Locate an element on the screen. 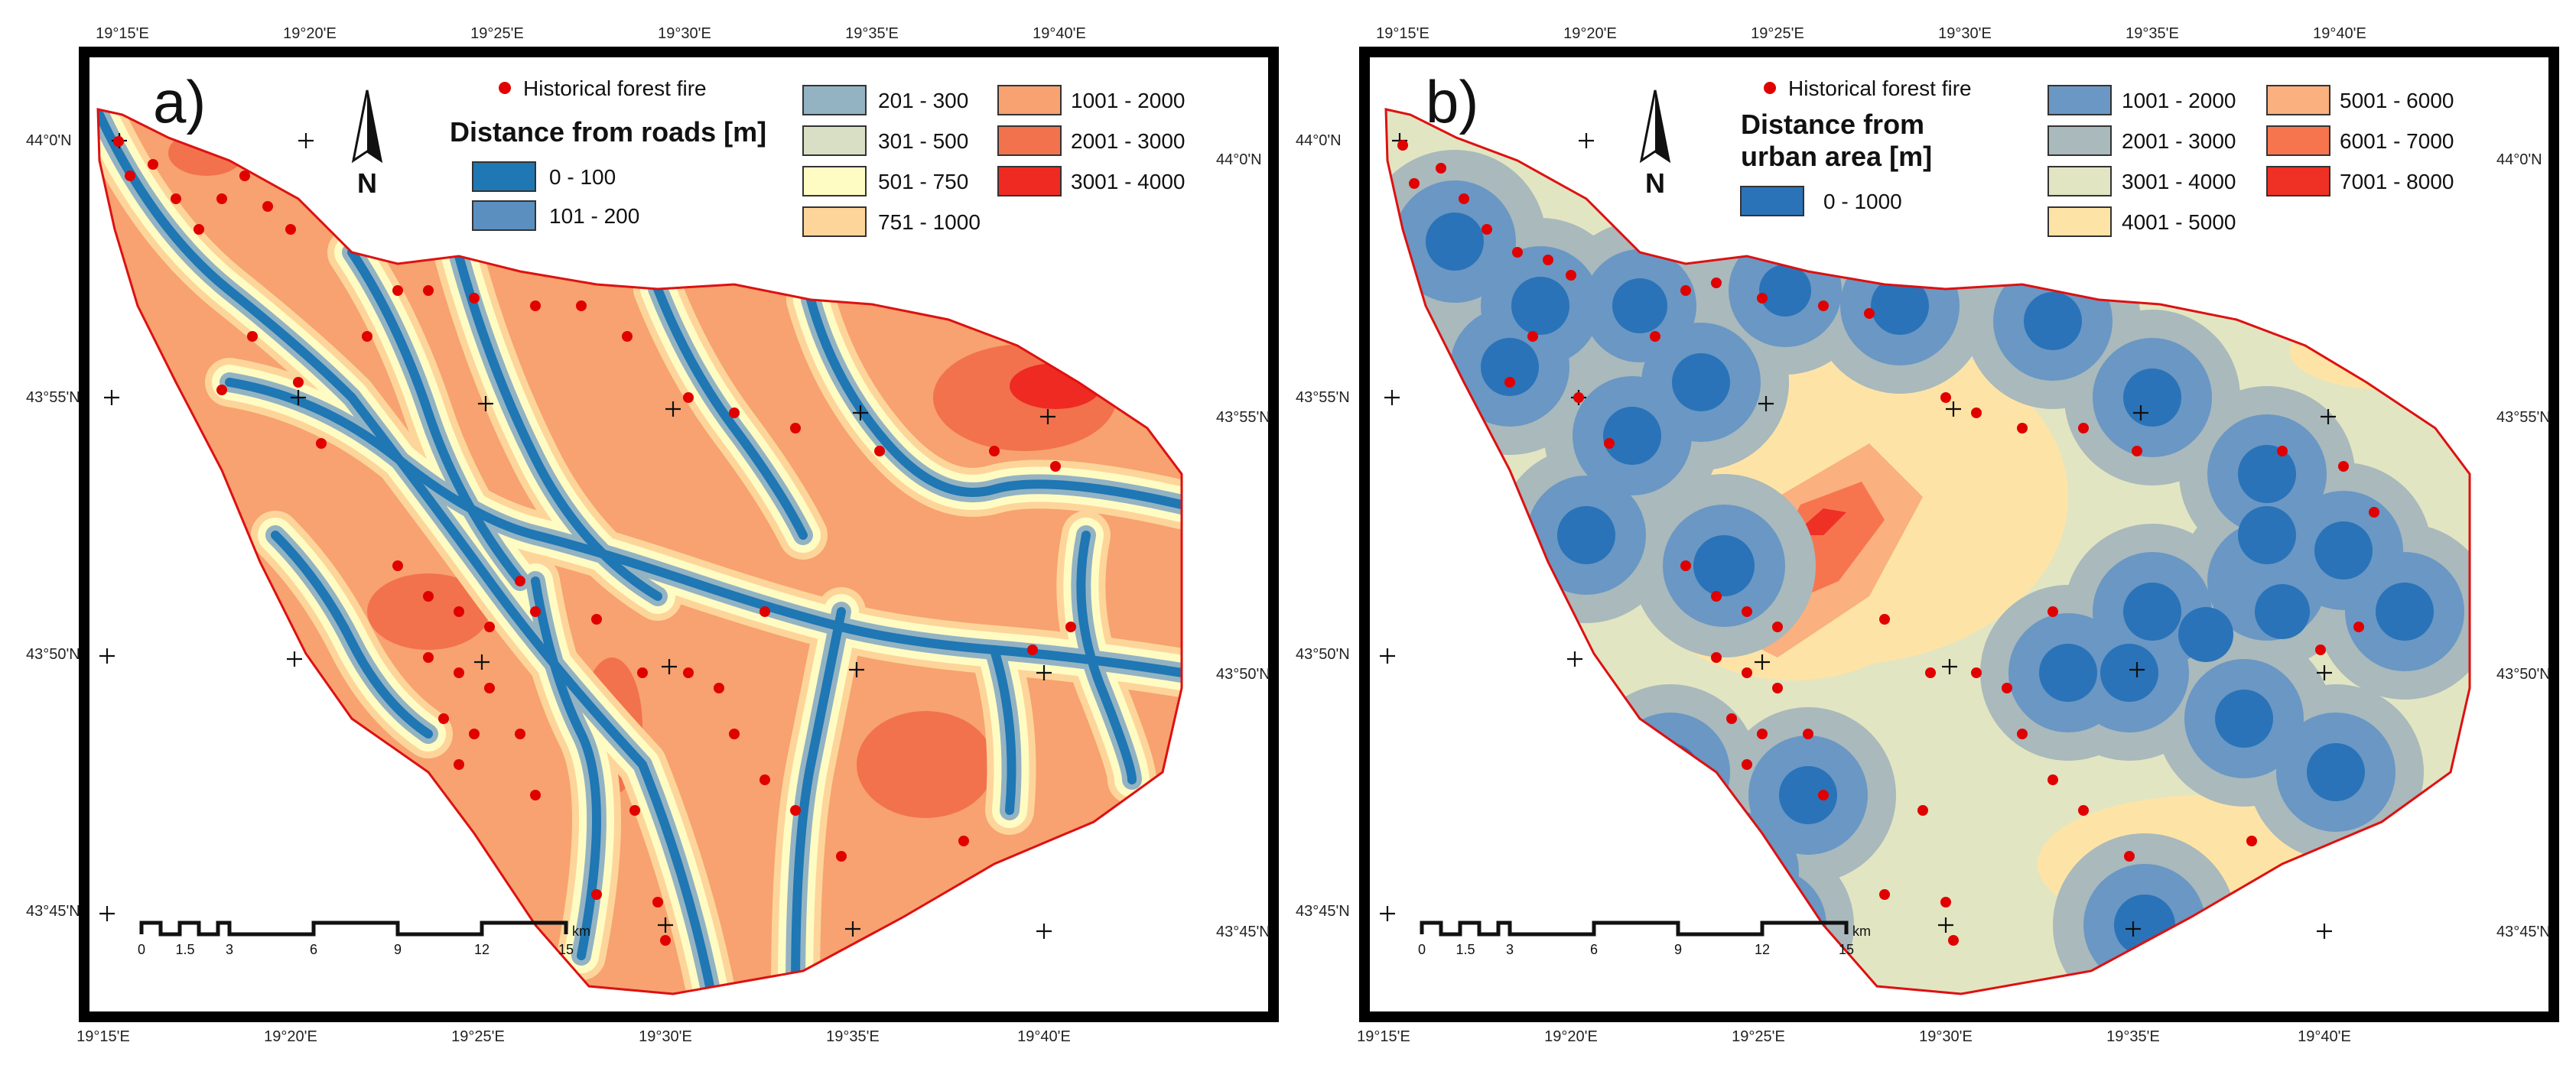 The width and height of the screenshot is (2576, 1065). legend-class-label: 0 - 1000 is located at coordinates (1862, 201).